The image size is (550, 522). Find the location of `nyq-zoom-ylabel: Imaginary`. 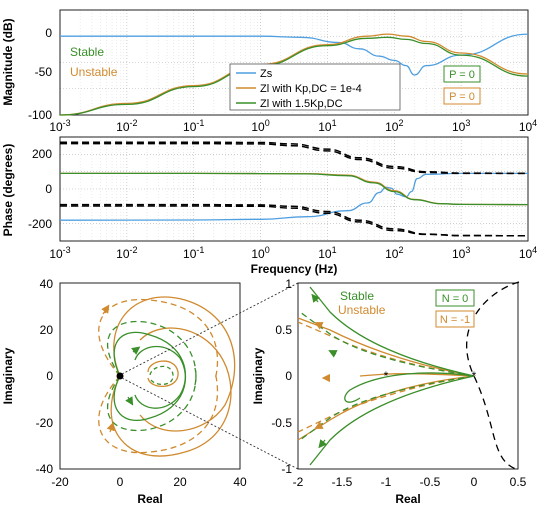

nyq-zoom-ylabel: Imaginary is located at coordinates (258, 375).